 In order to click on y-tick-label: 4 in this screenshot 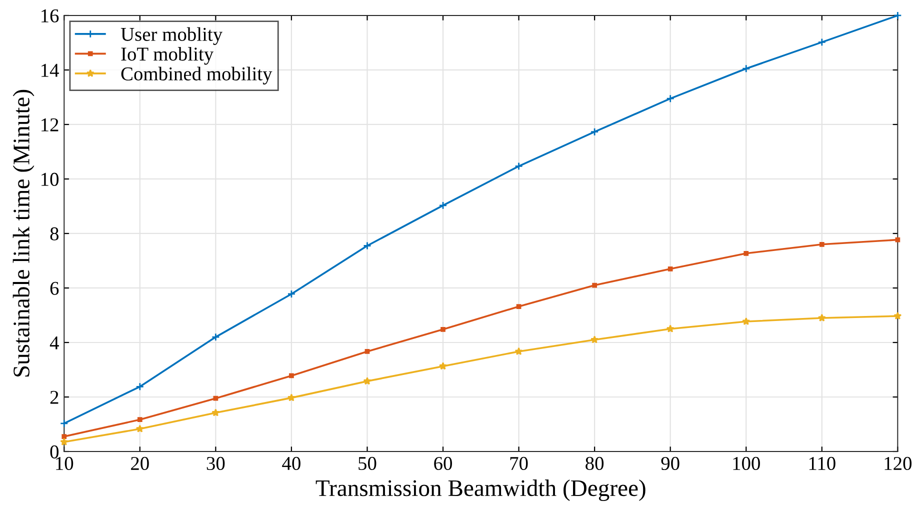, I will do `click(54, 343)`.